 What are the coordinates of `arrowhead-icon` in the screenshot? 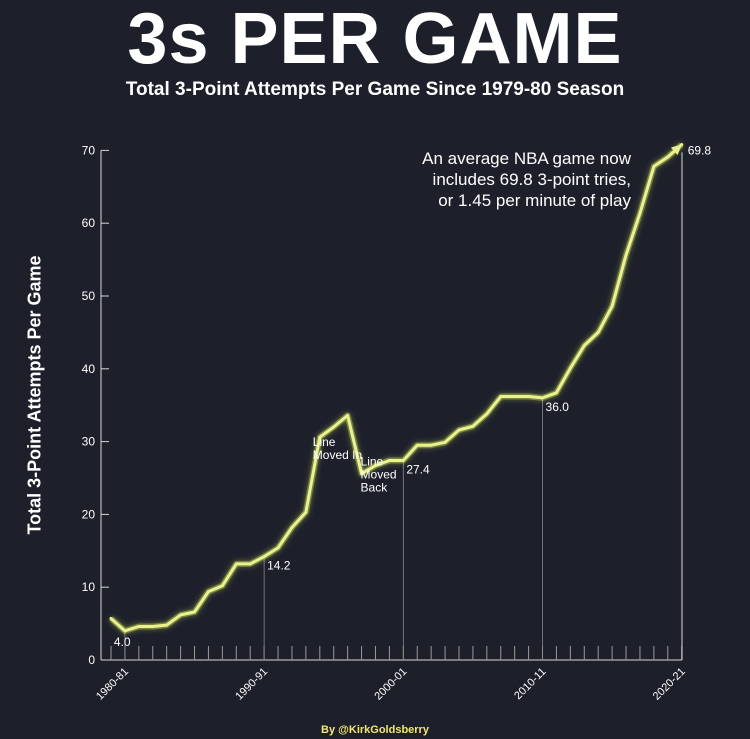 It's located at (676, 149).